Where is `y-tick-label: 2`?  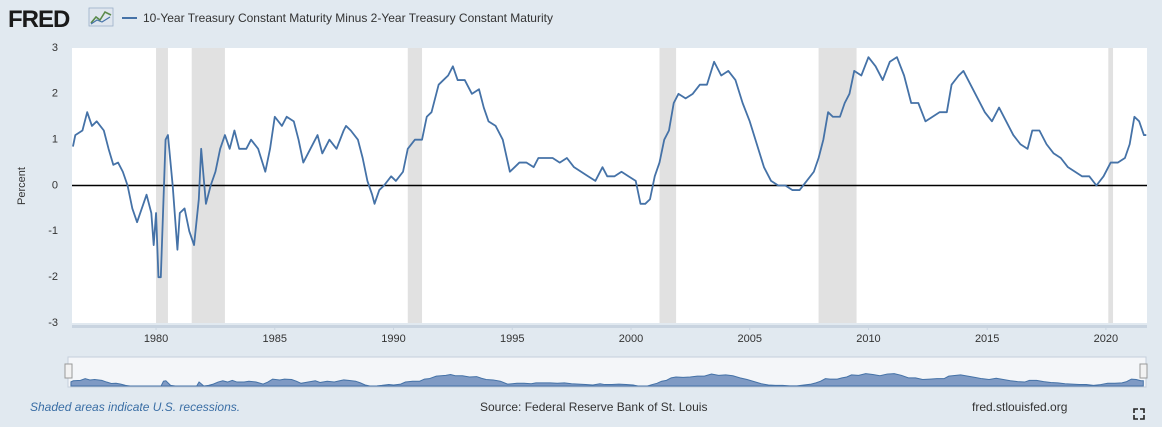
y-tick-label: 2 is located at coordinates (55, 94).